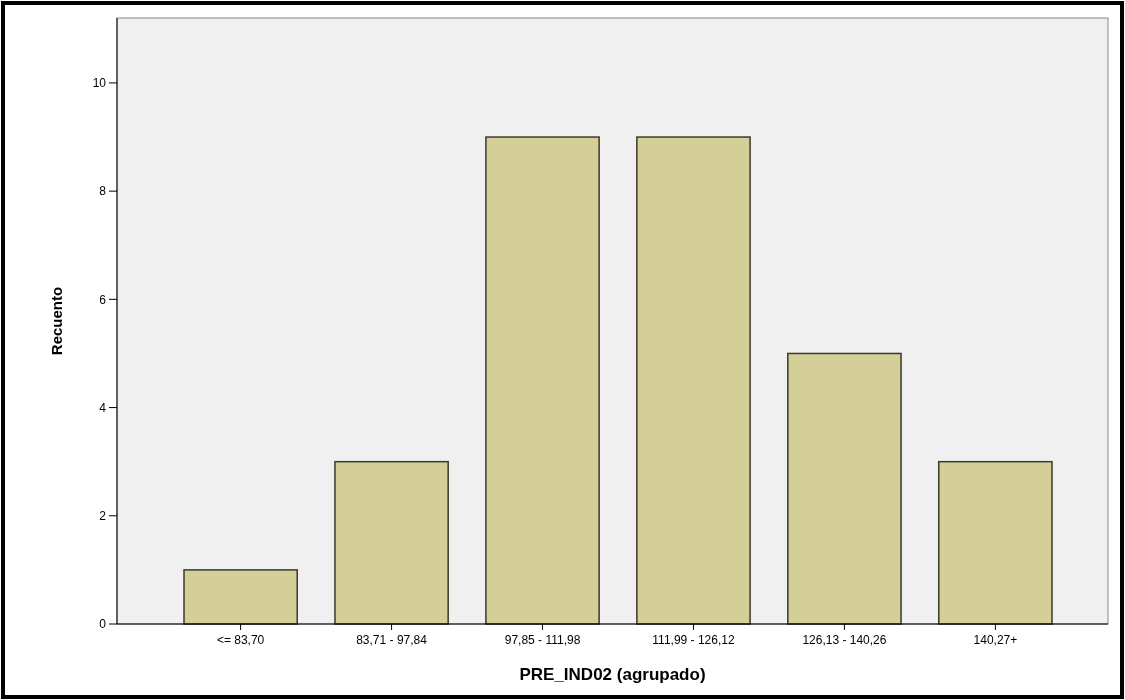 This screenshot has width=1125, height=700. Describe the element at coordinates (995, 640) in the screenshot. I see `x-tick-label: 140,27+` at that location.